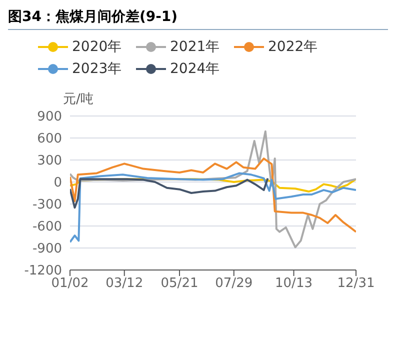  Describe the element at coordinates (49, 139) in the screenshot. I see `y-tick-label: 600` at that location.